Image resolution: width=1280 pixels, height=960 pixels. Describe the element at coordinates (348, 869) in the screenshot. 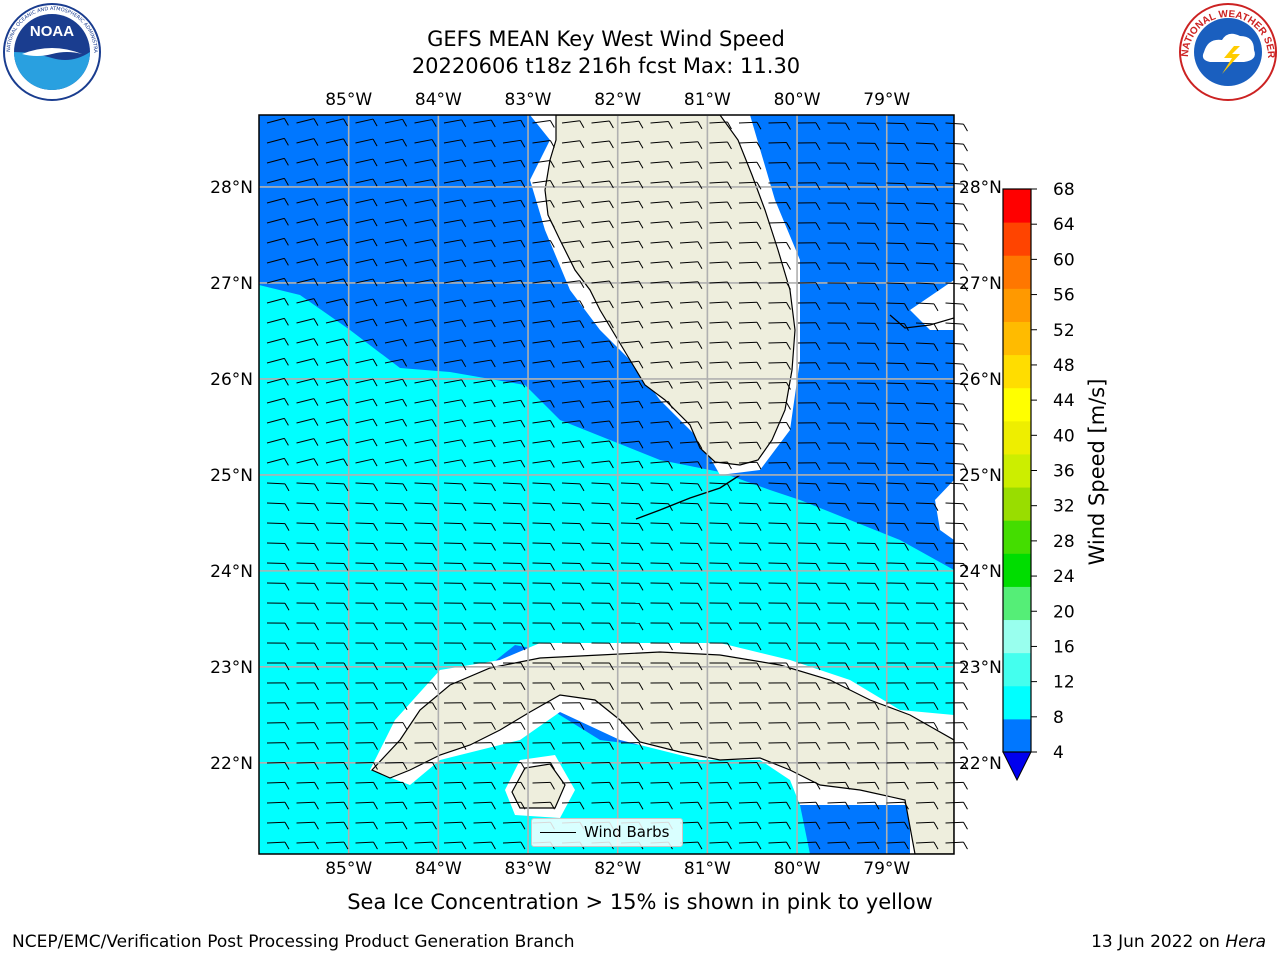

I see `lon-label-bottom: 85°W` at that location.